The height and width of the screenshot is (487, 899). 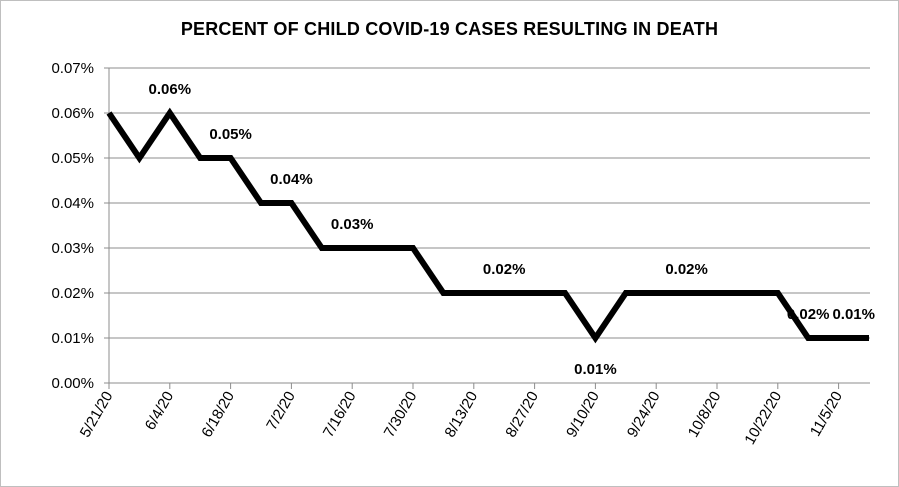 I want to click on data-label: 0.05%, so click(x=230, y=134).